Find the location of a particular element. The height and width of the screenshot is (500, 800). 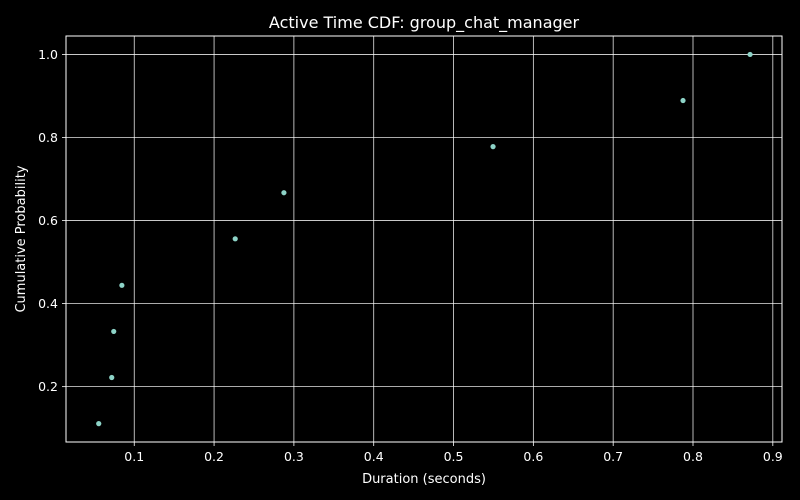

x-tick-label: 0.9 is located at coordinates (773, 456).